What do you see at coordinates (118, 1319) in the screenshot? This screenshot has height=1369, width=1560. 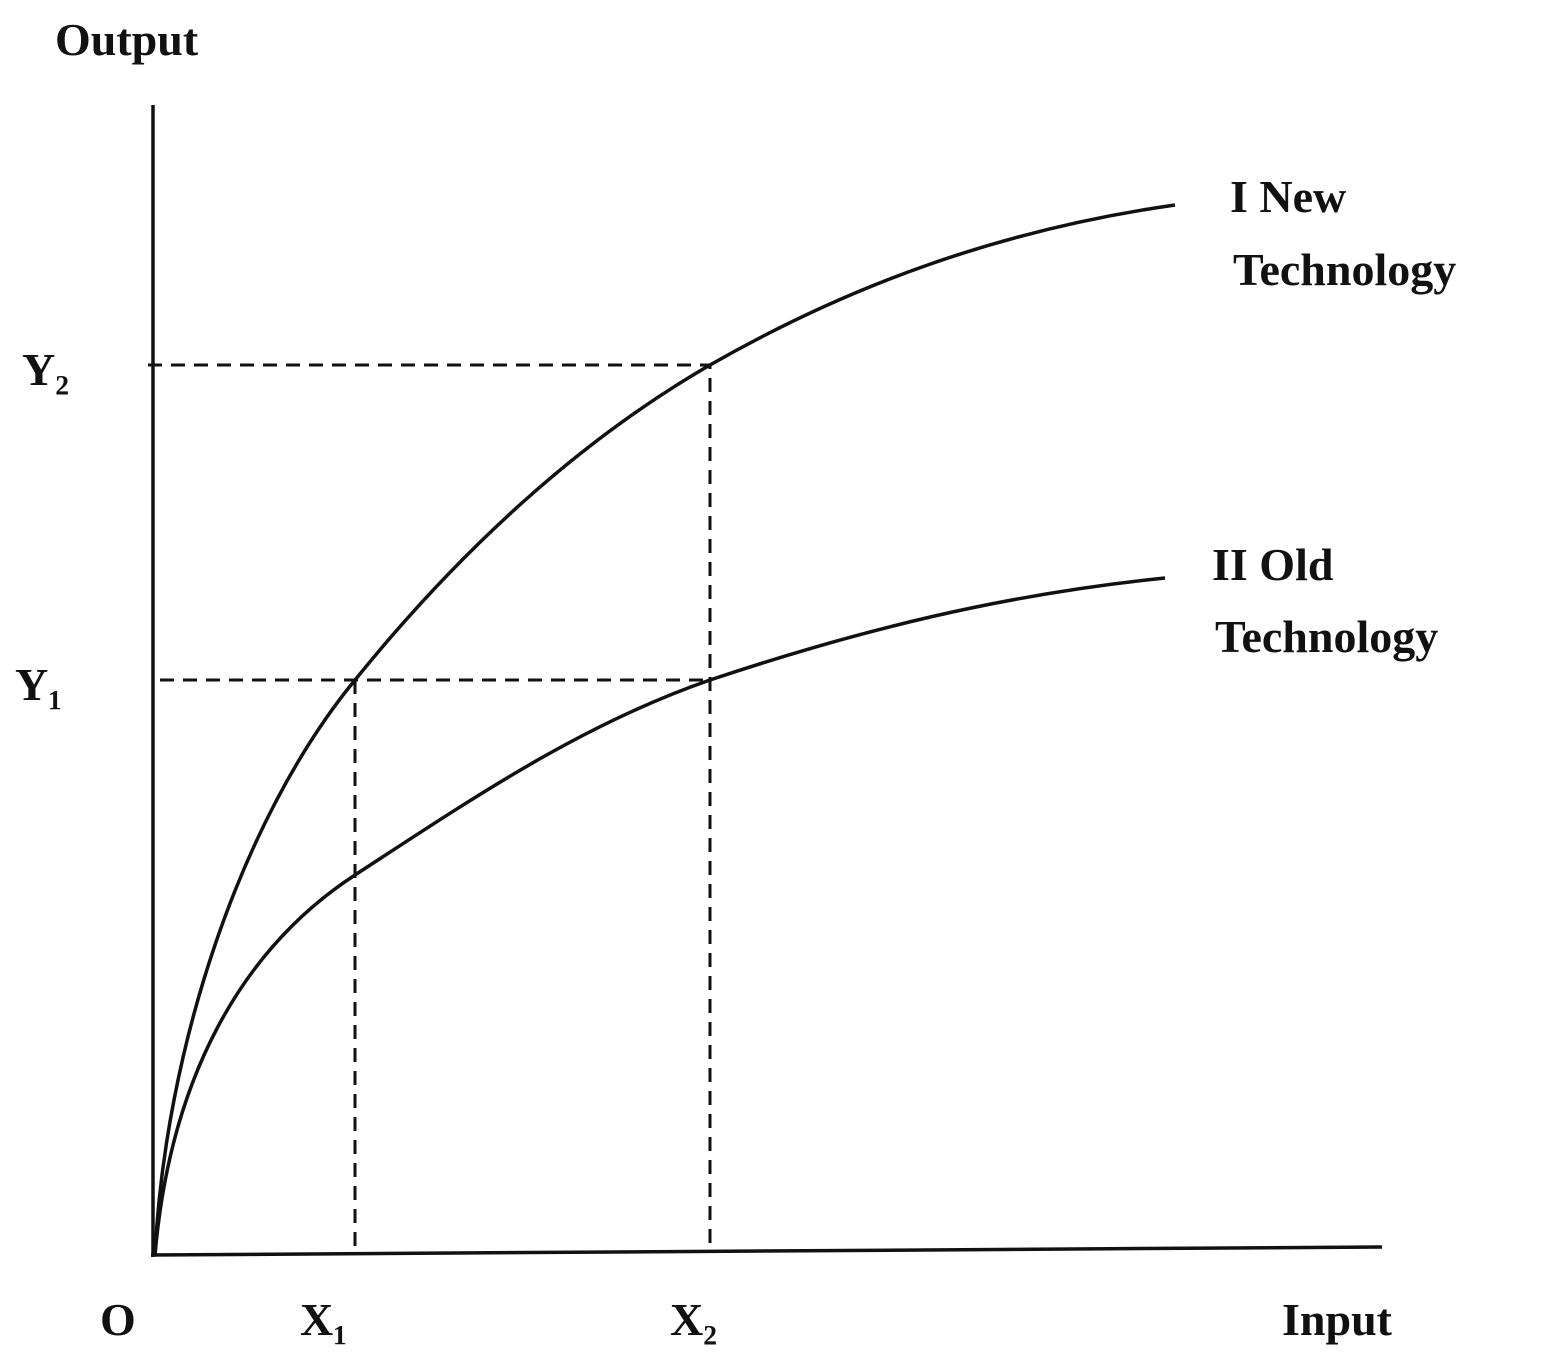 I see `origin-label: O` at bounding box center [118, 1319].